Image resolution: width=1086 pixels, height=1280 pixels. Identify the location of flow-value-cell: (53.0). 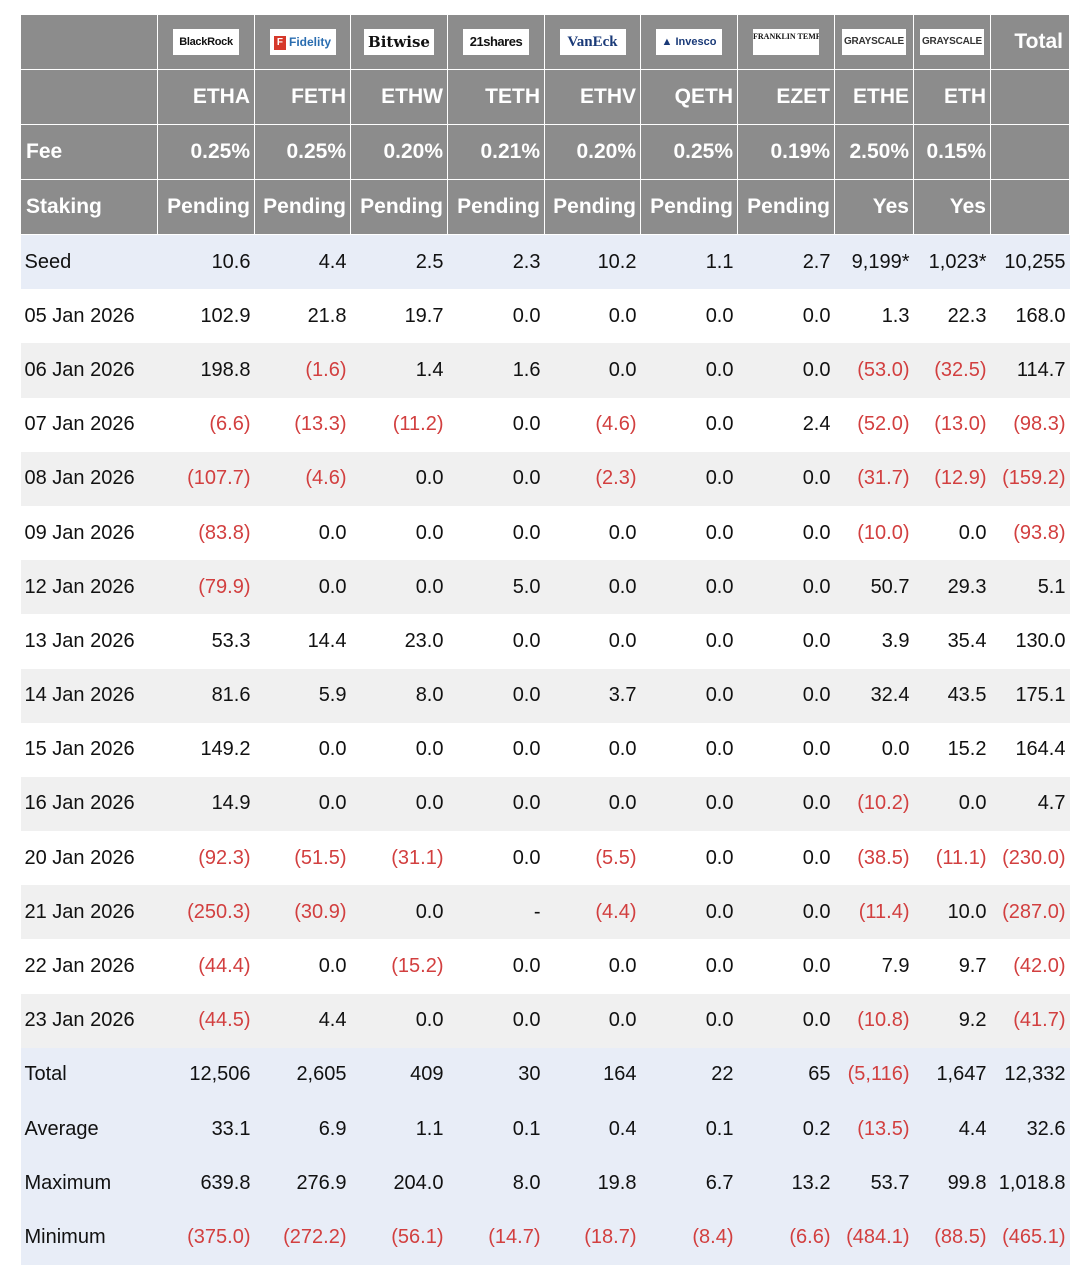
(874, 370).